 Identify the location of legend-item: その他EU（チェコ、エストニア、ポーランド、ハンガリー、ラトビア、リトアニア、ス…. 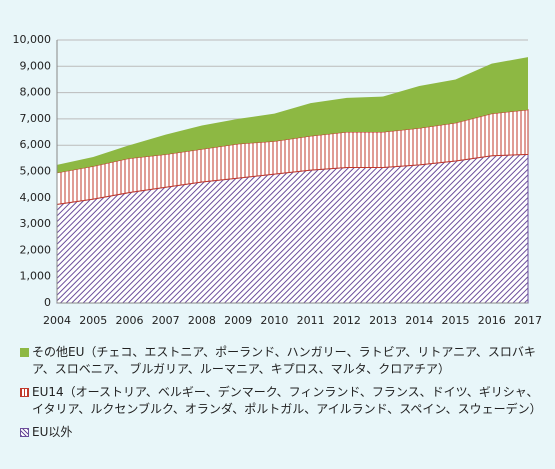
(282, 361).